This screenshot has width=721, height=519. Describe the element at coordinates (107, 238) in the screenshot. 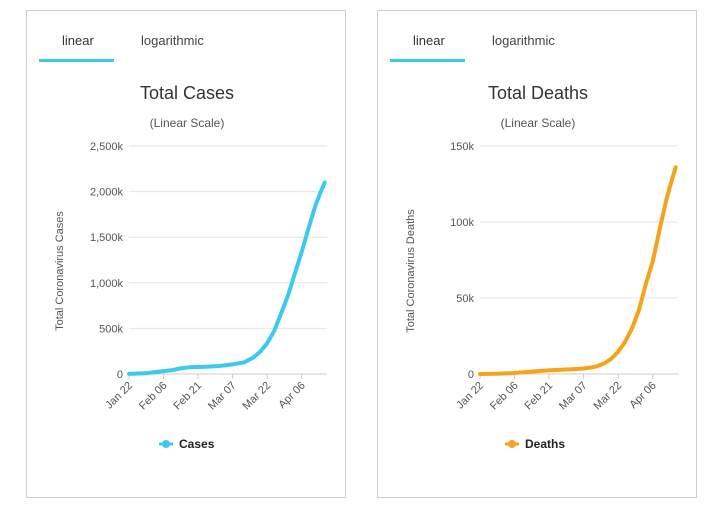

I see `y-tick-label: 1,500k` at that location.